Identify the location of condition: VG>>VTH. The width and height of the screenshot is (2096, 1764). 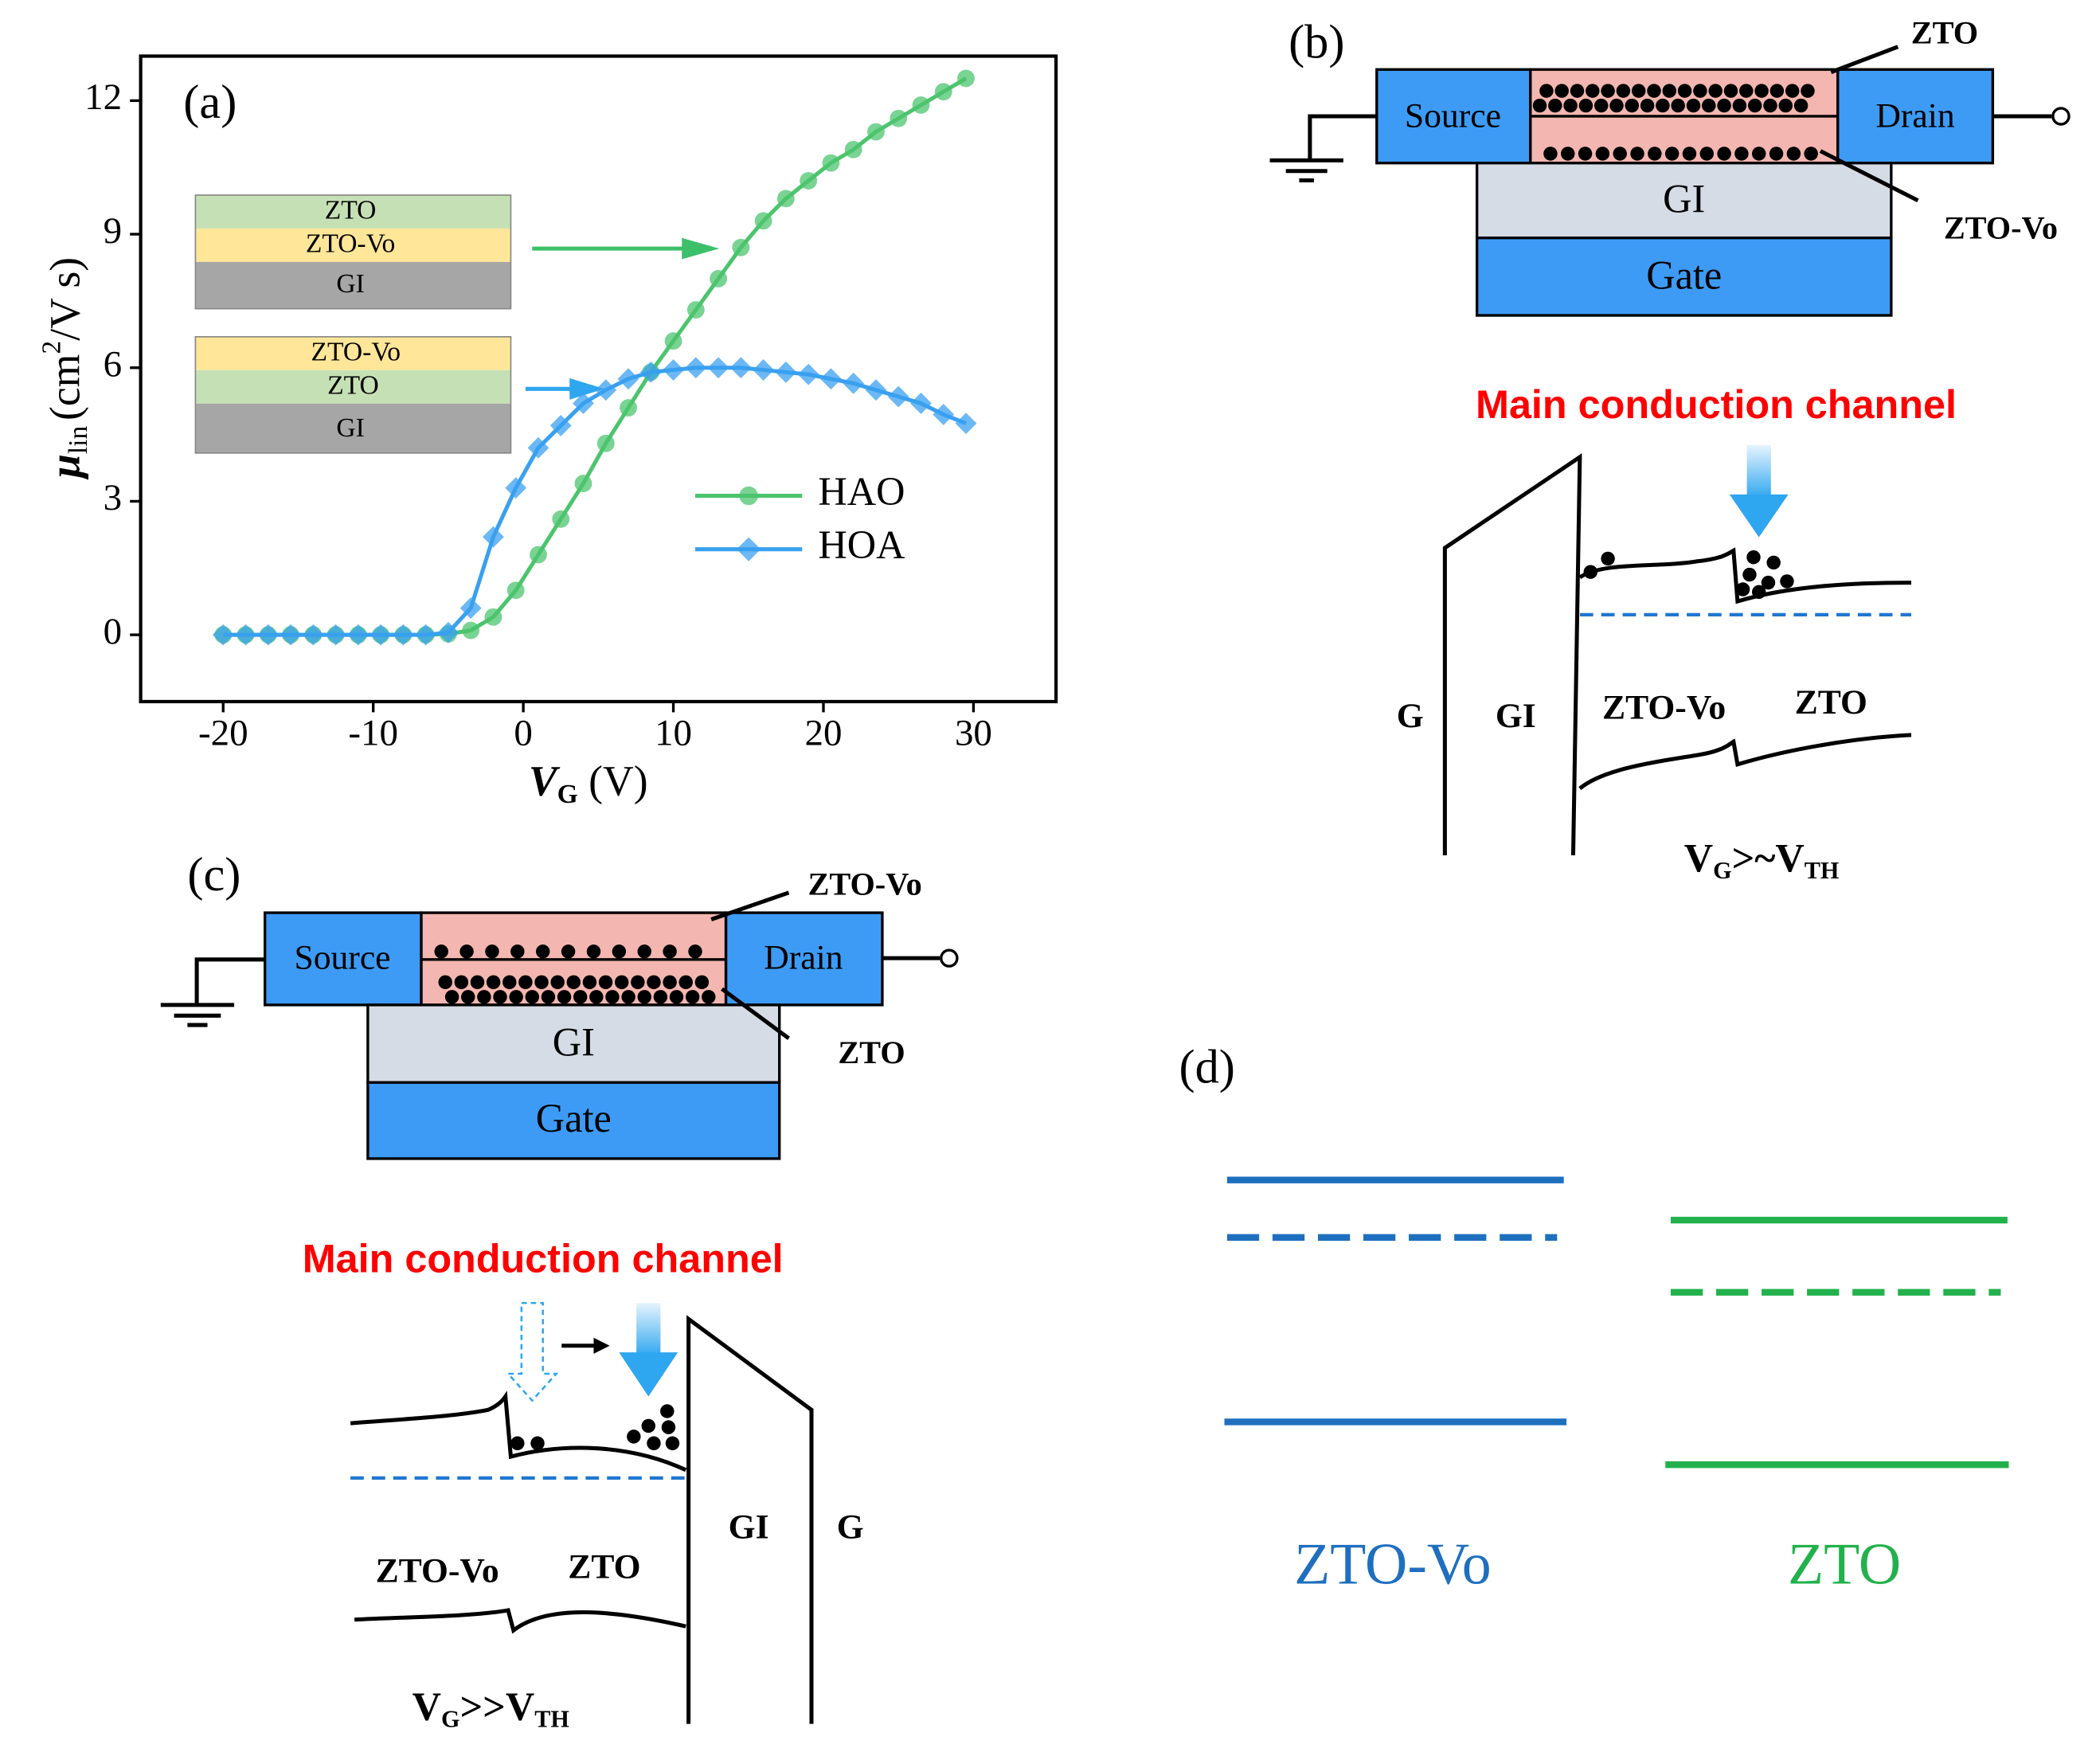
(491, 1708).